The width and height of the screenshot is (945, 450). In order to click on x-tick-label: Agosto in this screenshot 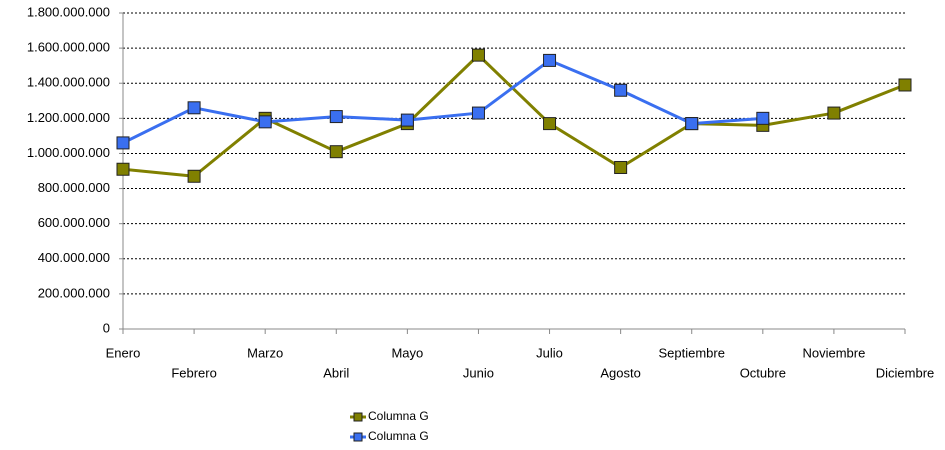, I will do `click(620, 372)`.